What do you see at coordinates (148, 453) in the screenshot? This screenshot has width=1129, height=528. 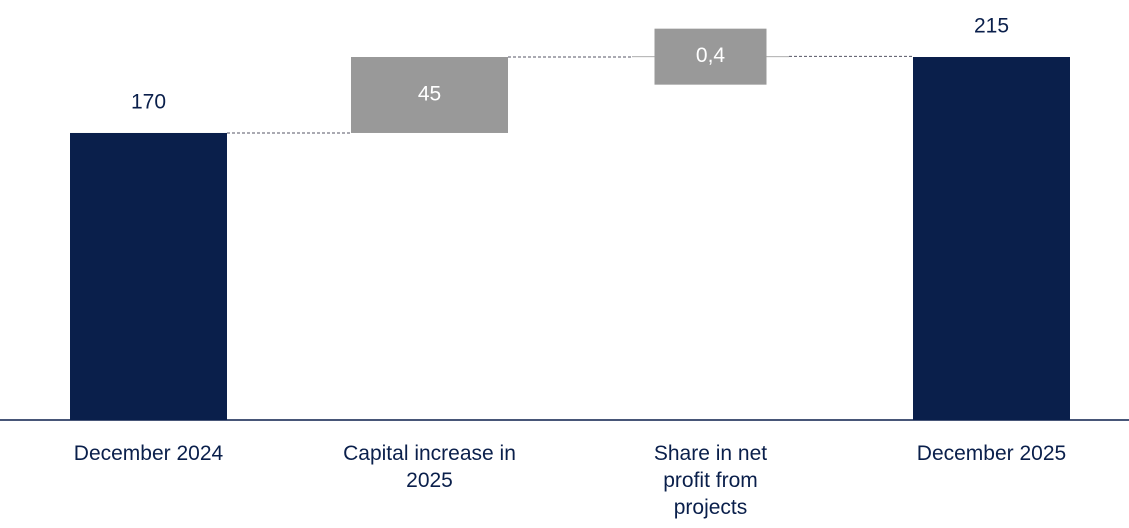 I see `x-tick-label: December 2024` at bounding box center [148, 453].